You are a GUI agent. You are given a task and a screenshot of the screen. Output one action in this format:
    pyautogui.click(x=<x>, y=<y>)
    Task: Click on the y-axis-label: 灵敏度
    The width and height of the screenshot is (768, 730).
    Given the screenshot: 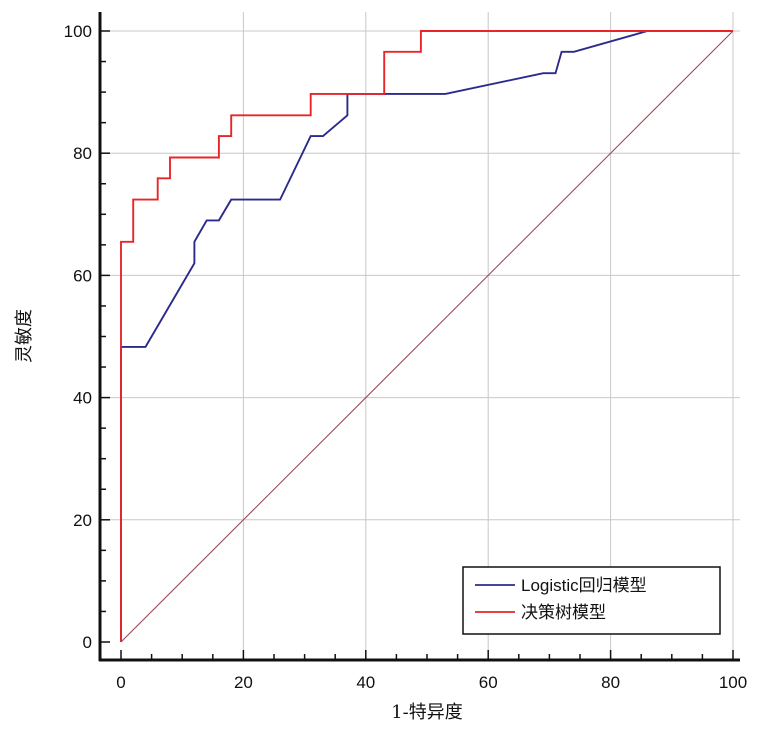 What is the action you would take?
    pyautogui.click(x=24, y=336)
    